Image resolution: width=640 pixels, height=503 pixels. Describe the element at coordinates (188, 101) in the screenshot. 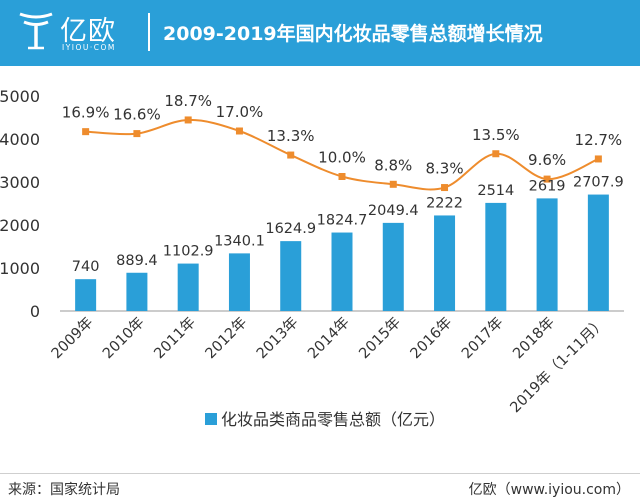

I see `growth-value-label: 18.7%` at that location.